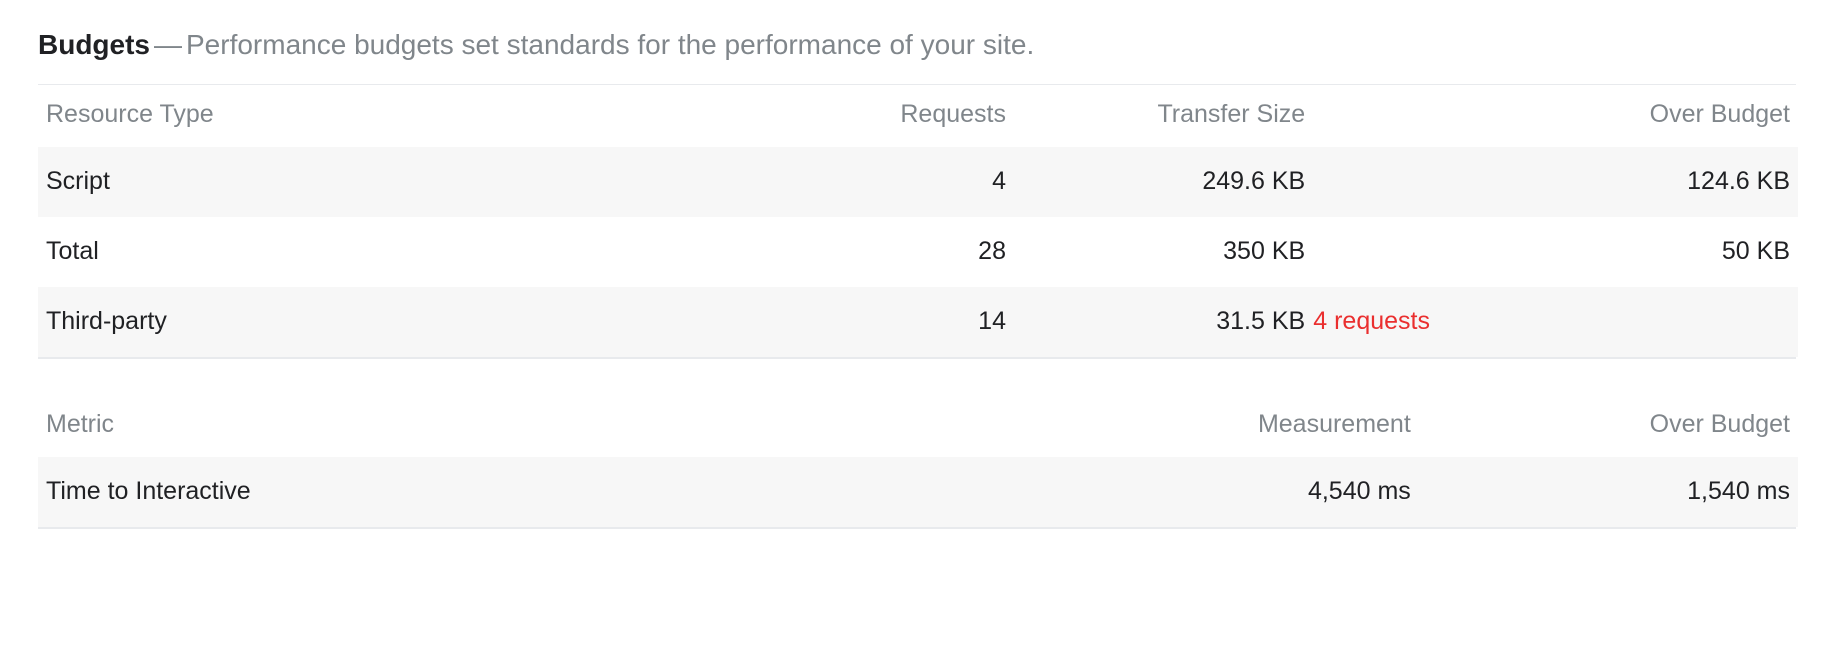 This screenshot has height=664, width=1836. What do you see at coordinates (381, 252) in the screenshot?
I see `cell-resource-type: Total` at bounding box center [381, 252].